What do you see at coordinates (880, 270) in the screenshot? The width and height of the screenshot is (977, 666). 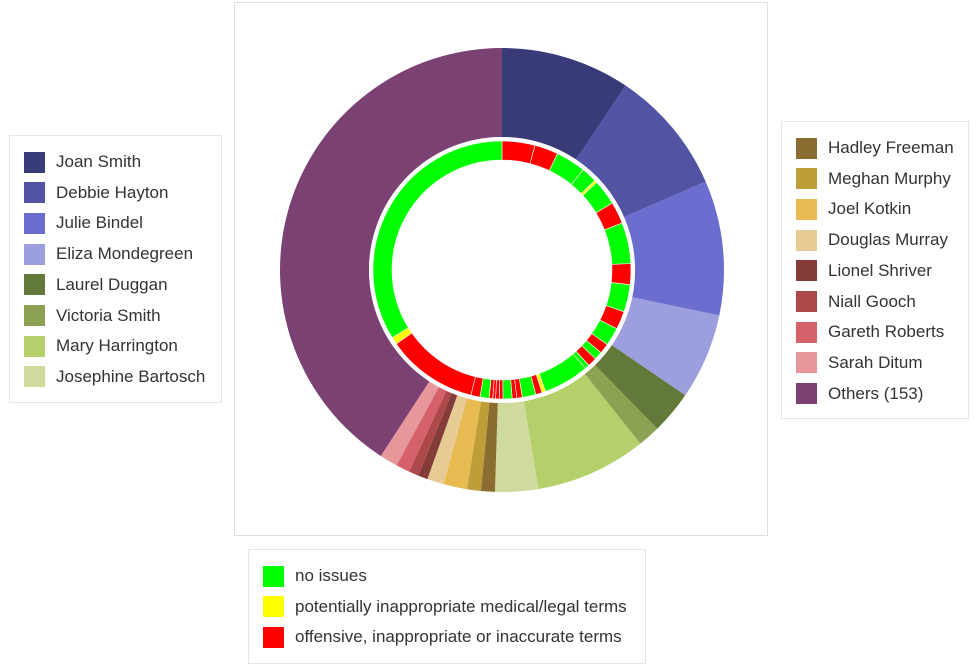 I see `legend-label: Lionel Shriver` at bounding box center [880, 270].